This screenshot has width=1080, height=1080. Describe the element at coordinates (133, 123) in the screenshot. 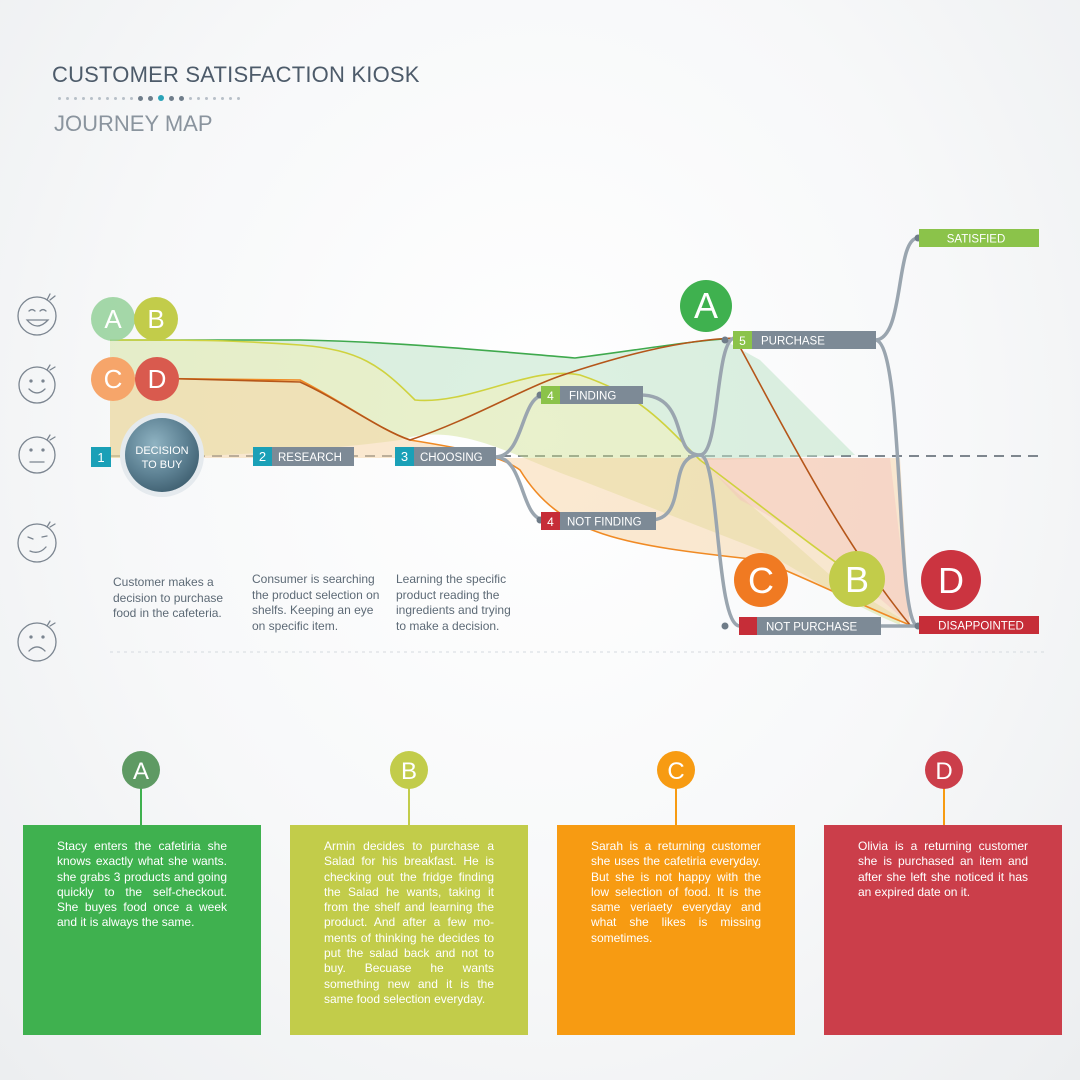

I see `page-subtitle: JOURNEY MAP` at that location.